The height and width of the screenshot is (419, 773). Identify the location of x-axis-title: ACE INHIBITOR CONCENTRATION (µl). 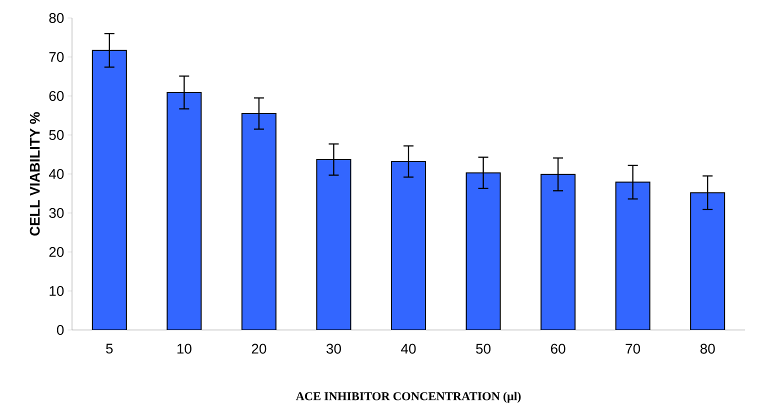
(408, 397).